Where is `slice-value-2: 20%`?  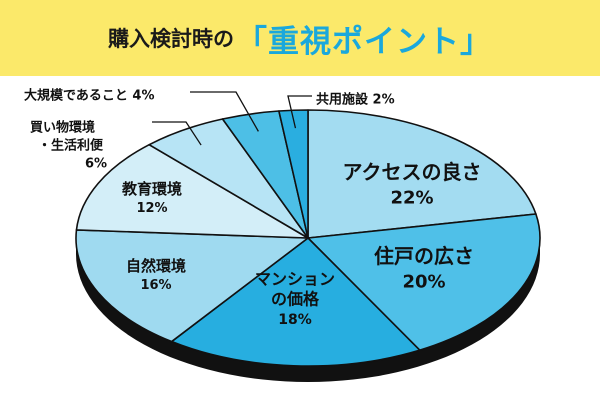
slice-value-2: 20% is located at coordinates (423, 282).